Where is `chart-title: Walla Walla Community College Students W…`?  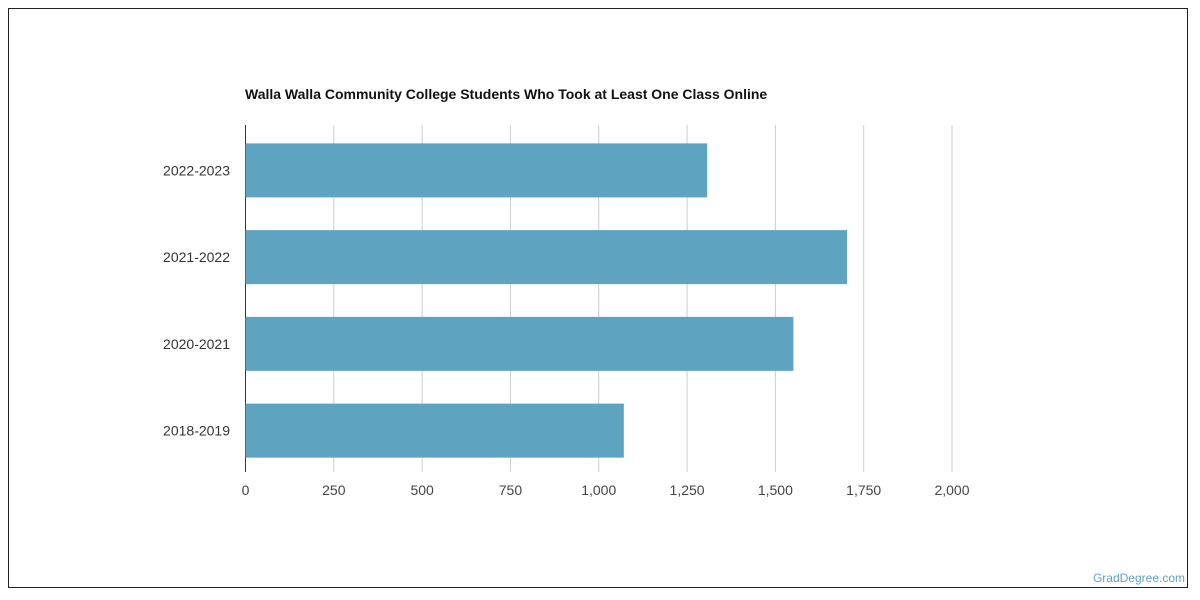 chart-title: Walla Walla Community College Students W… is located at coordinates (506, 94).